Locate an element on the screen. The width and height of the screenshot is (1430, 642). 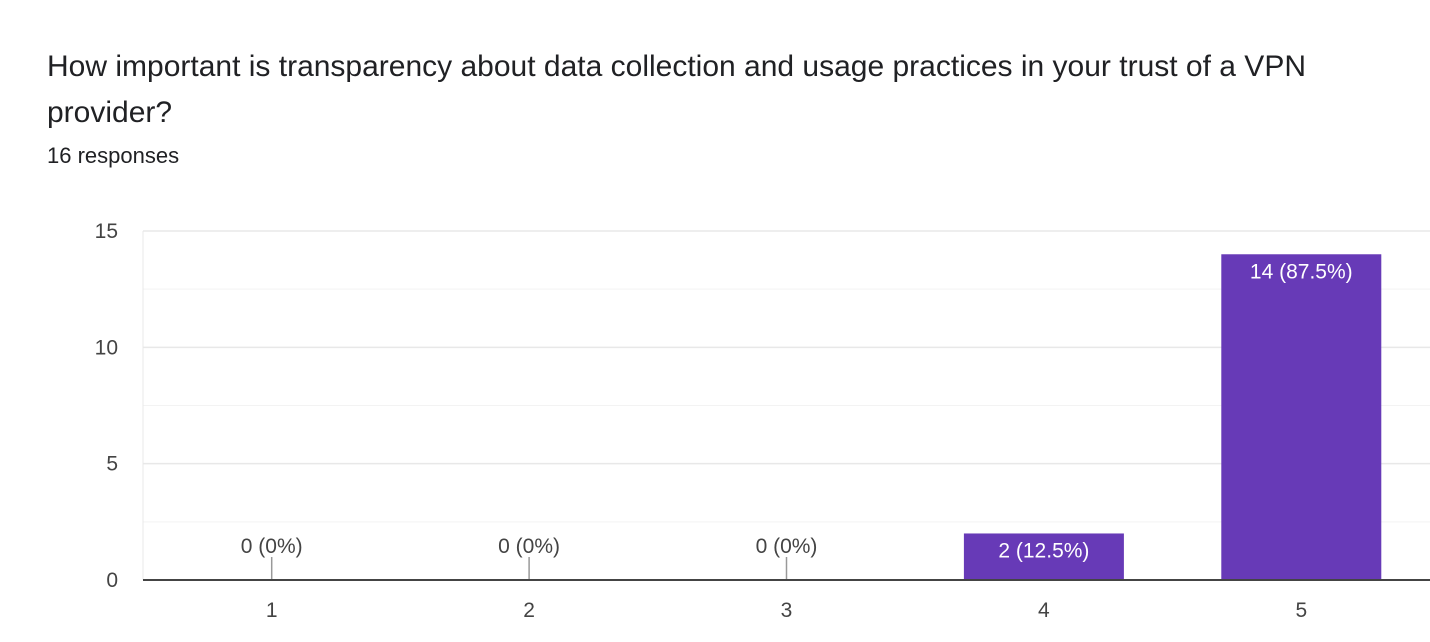
data-label: 14 (87.5%) is located at coordinates (1301, 271).